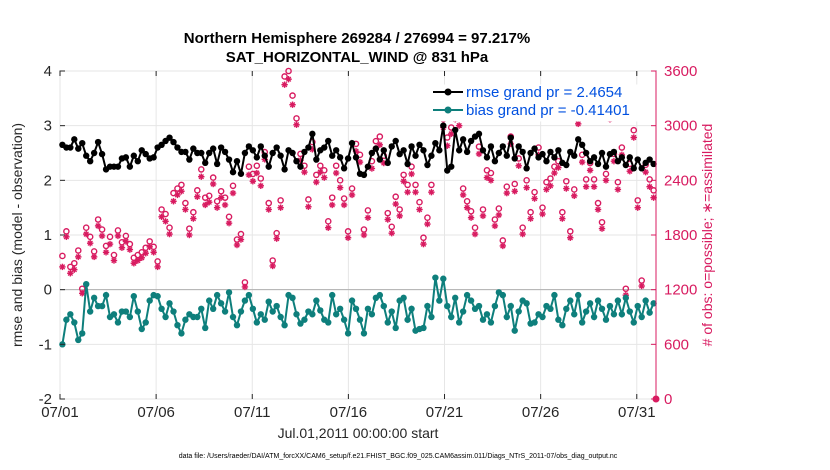 The width and height of the screenshot is (830, 470). Describe the element at coordinates (680, 71) in the screenshot. I see `y-right-tick-label: 3600` at that location.